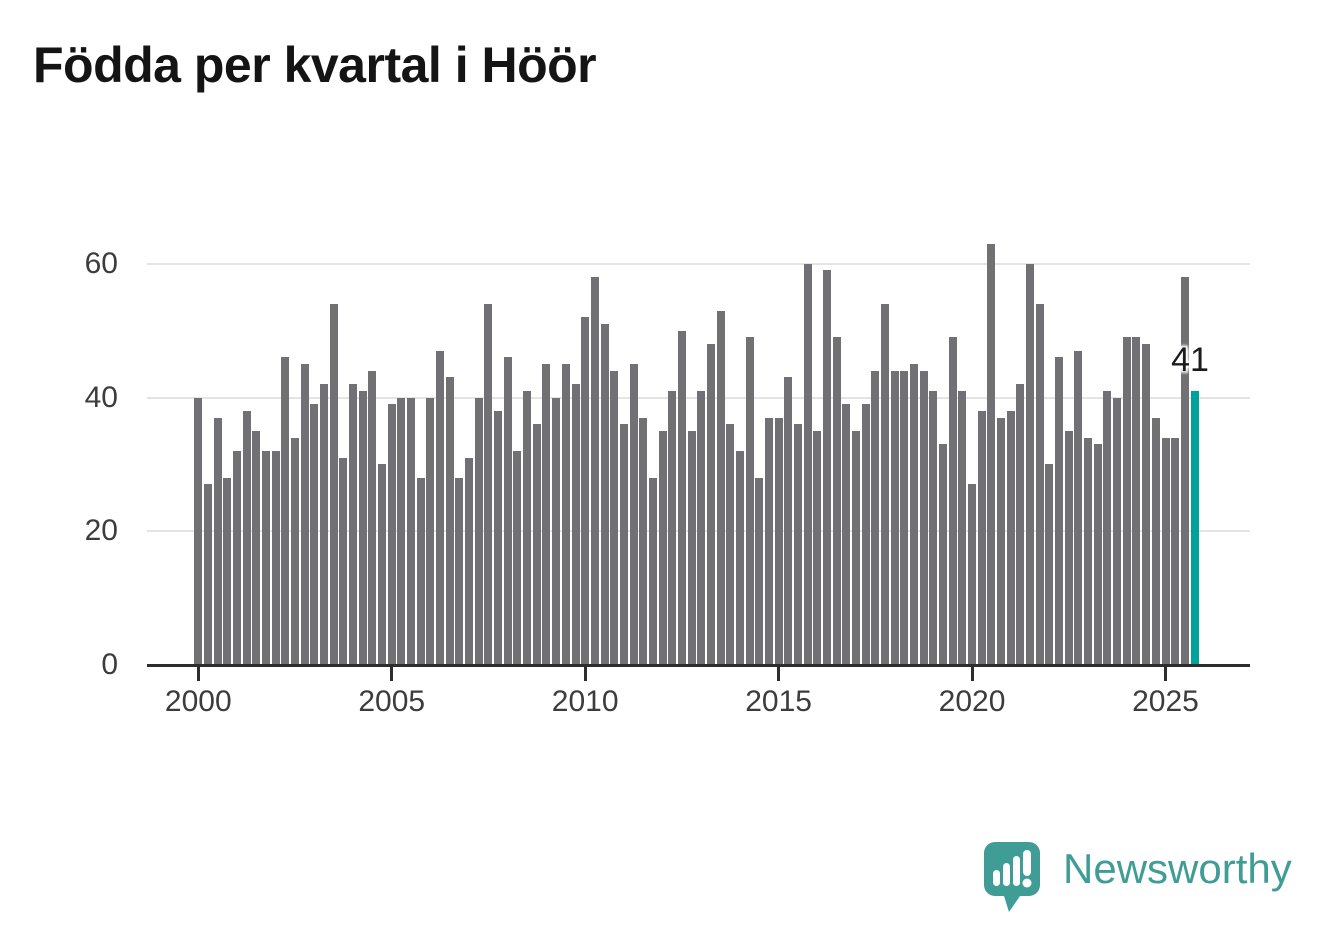 This screenshot has width=1322, height=939. What do you see at coordinates (1190, 360) in the screenshot?
I see `highlight-value-label: 41` at bounding box center [1190, 360].